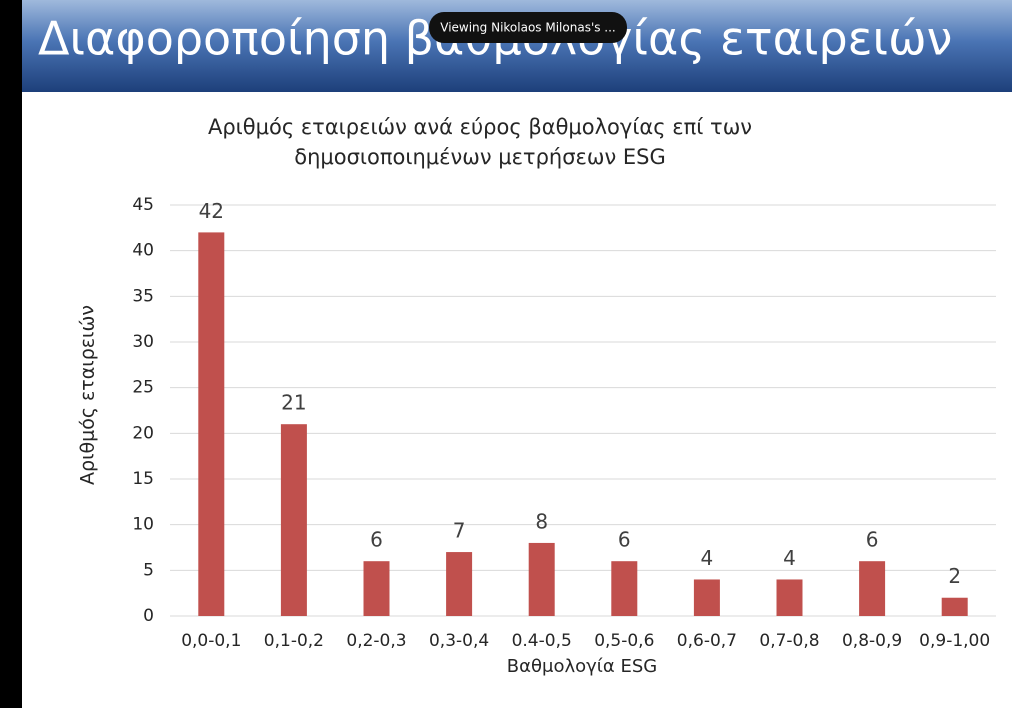 The image size is (1012, 708). I want to click on x-tick-label: 0,3-0,4, so click(459, 641).